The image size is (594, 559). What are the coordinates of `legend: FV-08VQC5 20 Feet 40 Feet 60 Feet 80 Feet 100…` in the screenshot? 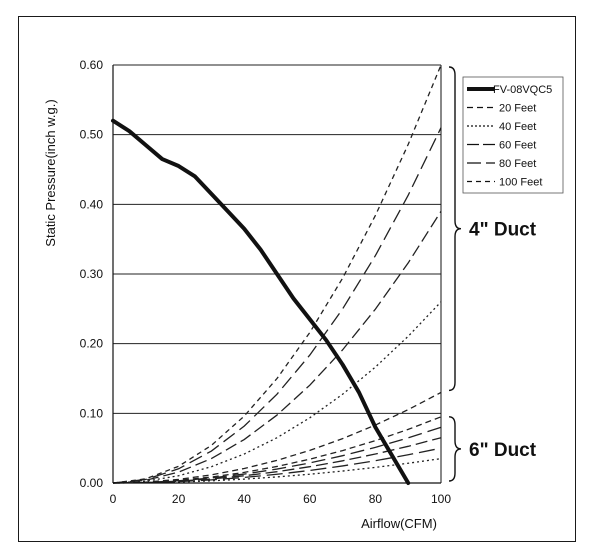 It's located at (513, 135).